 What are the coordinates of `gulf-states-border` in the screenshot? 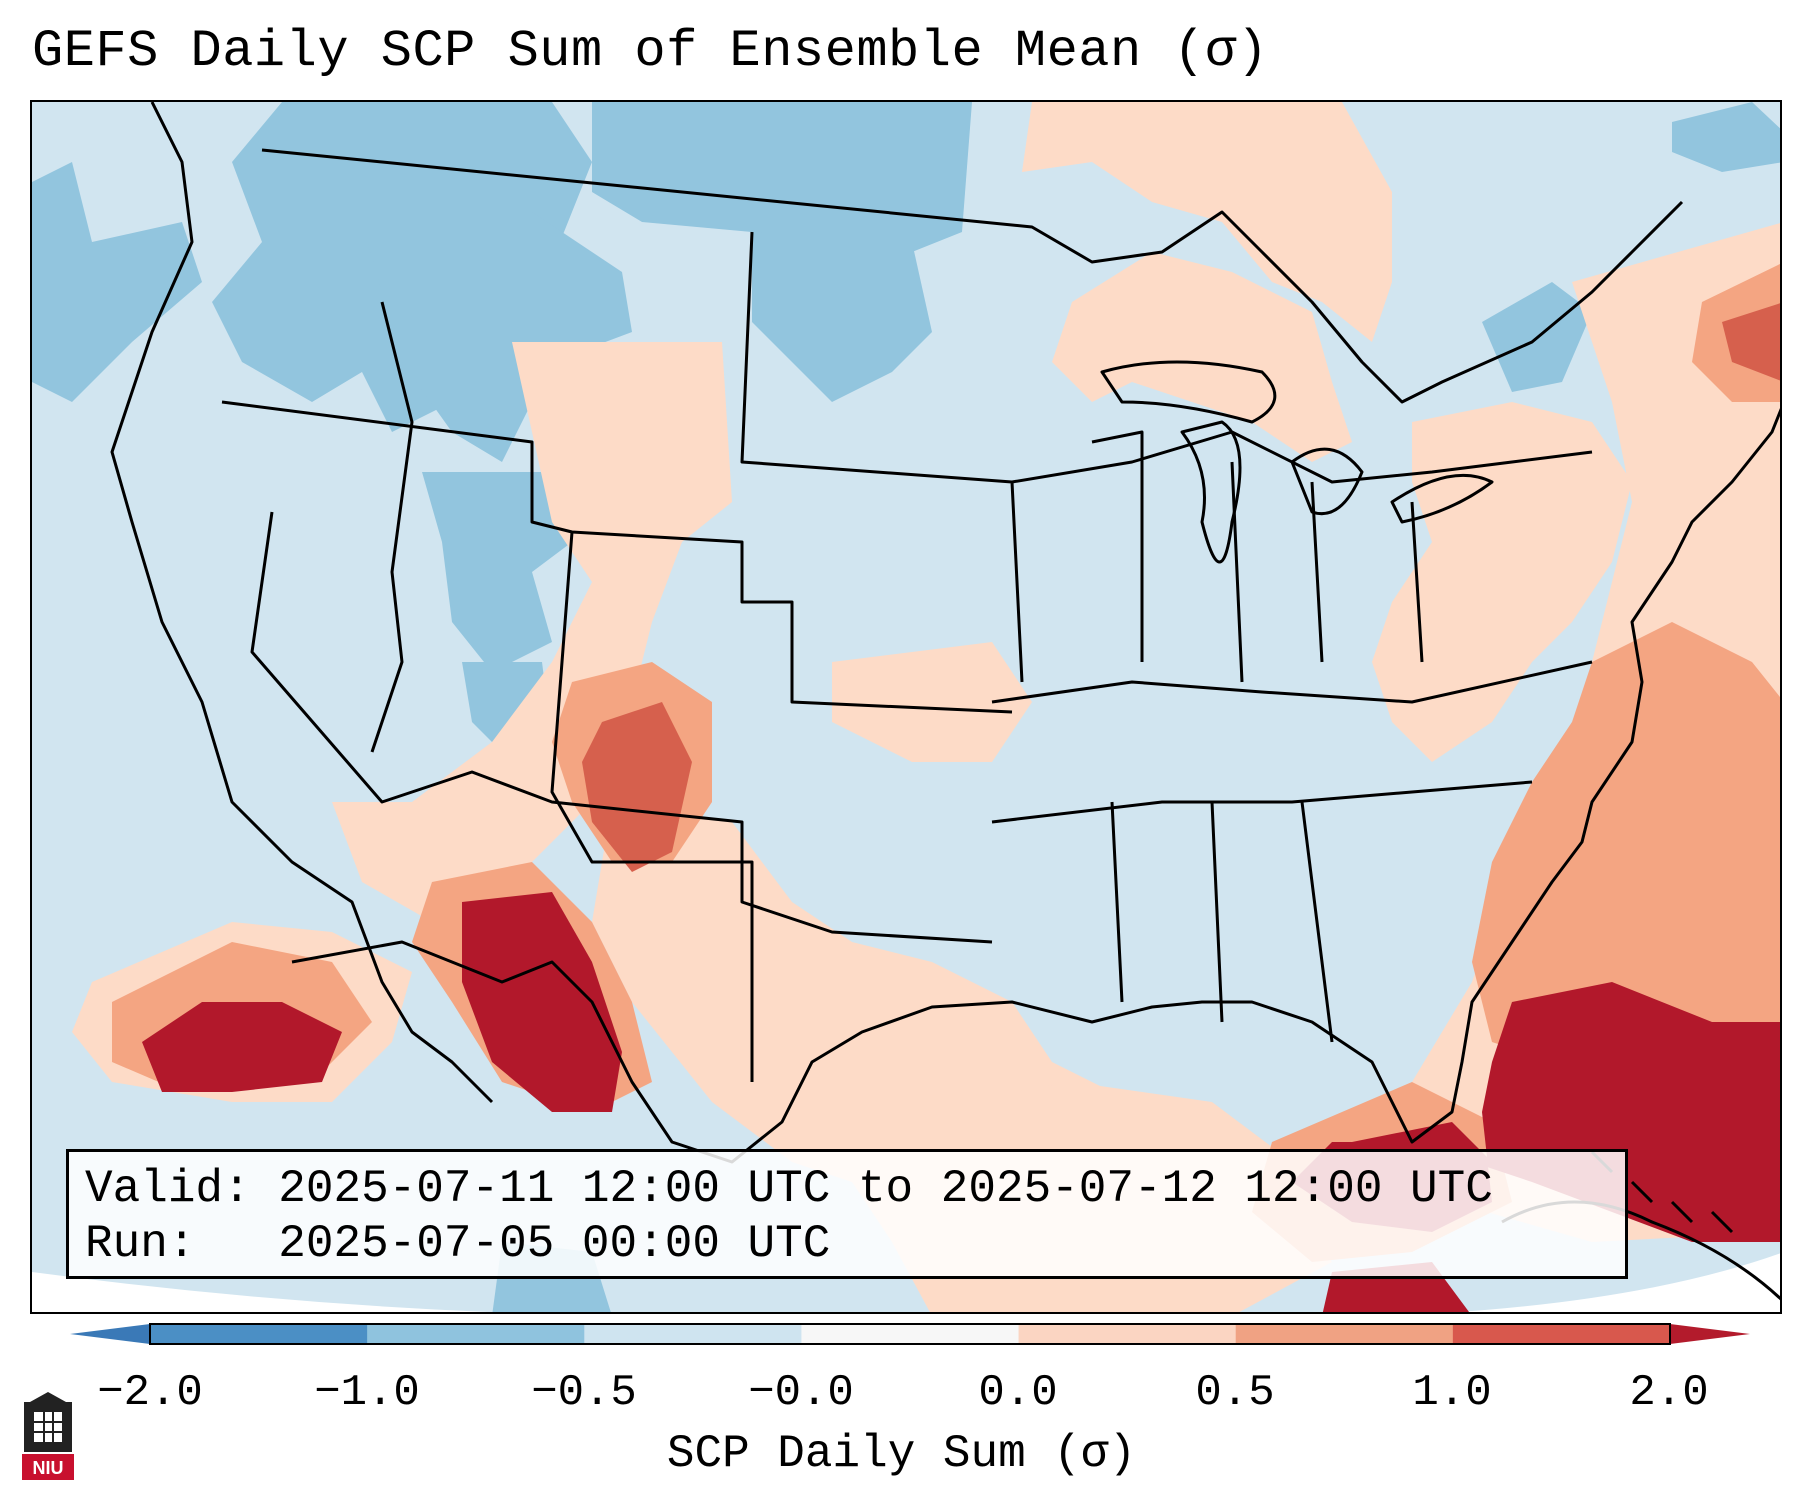 It's located at (1262, 802).